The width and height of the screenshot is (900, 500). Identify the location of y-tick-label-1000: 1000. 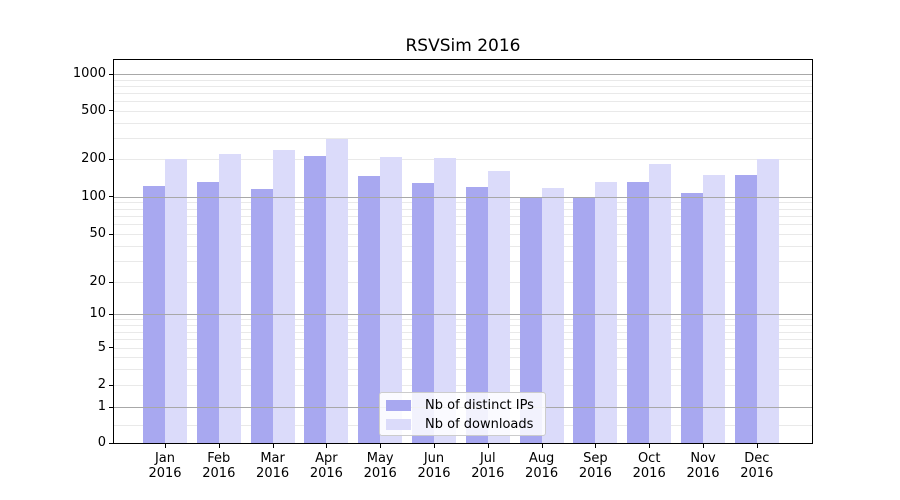
(89, 73).